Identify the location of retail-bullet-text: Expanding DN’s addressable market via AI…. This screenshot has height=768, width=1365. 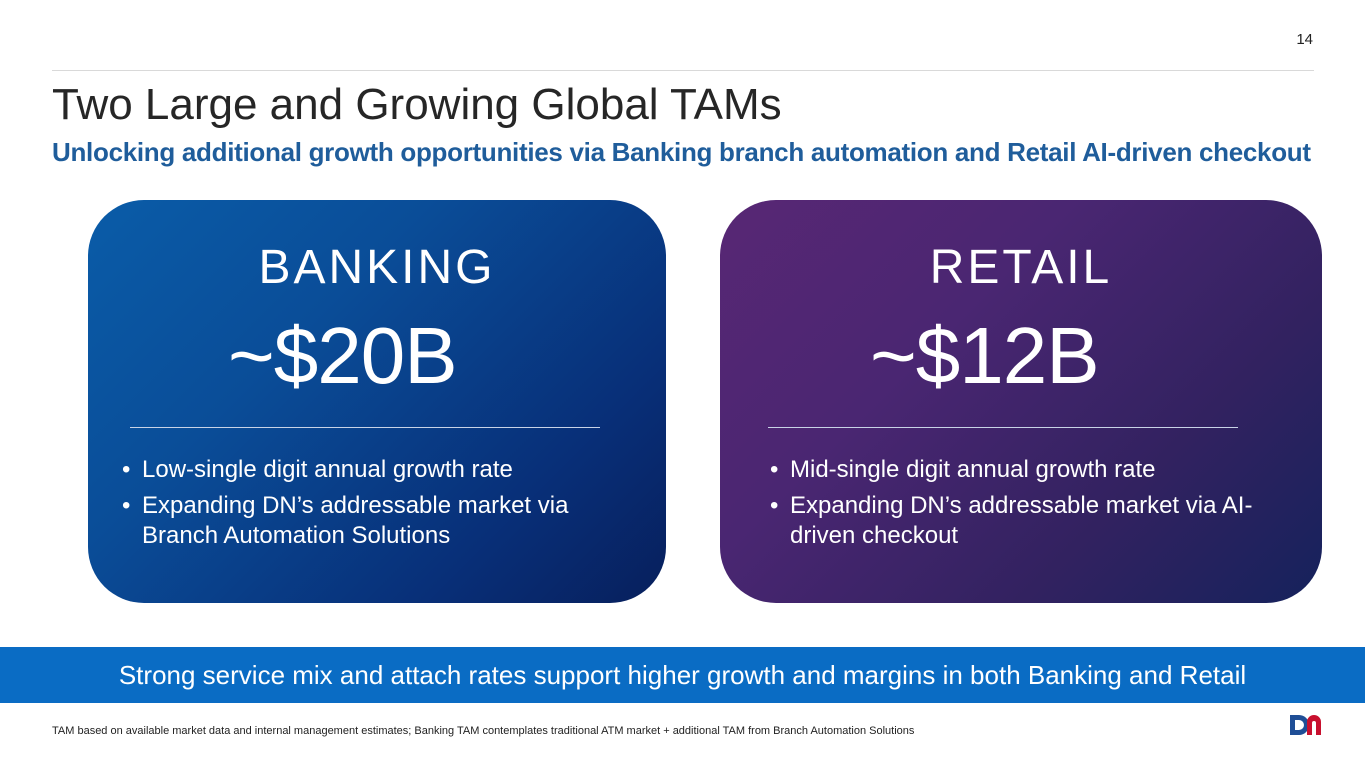
(1021, 520).